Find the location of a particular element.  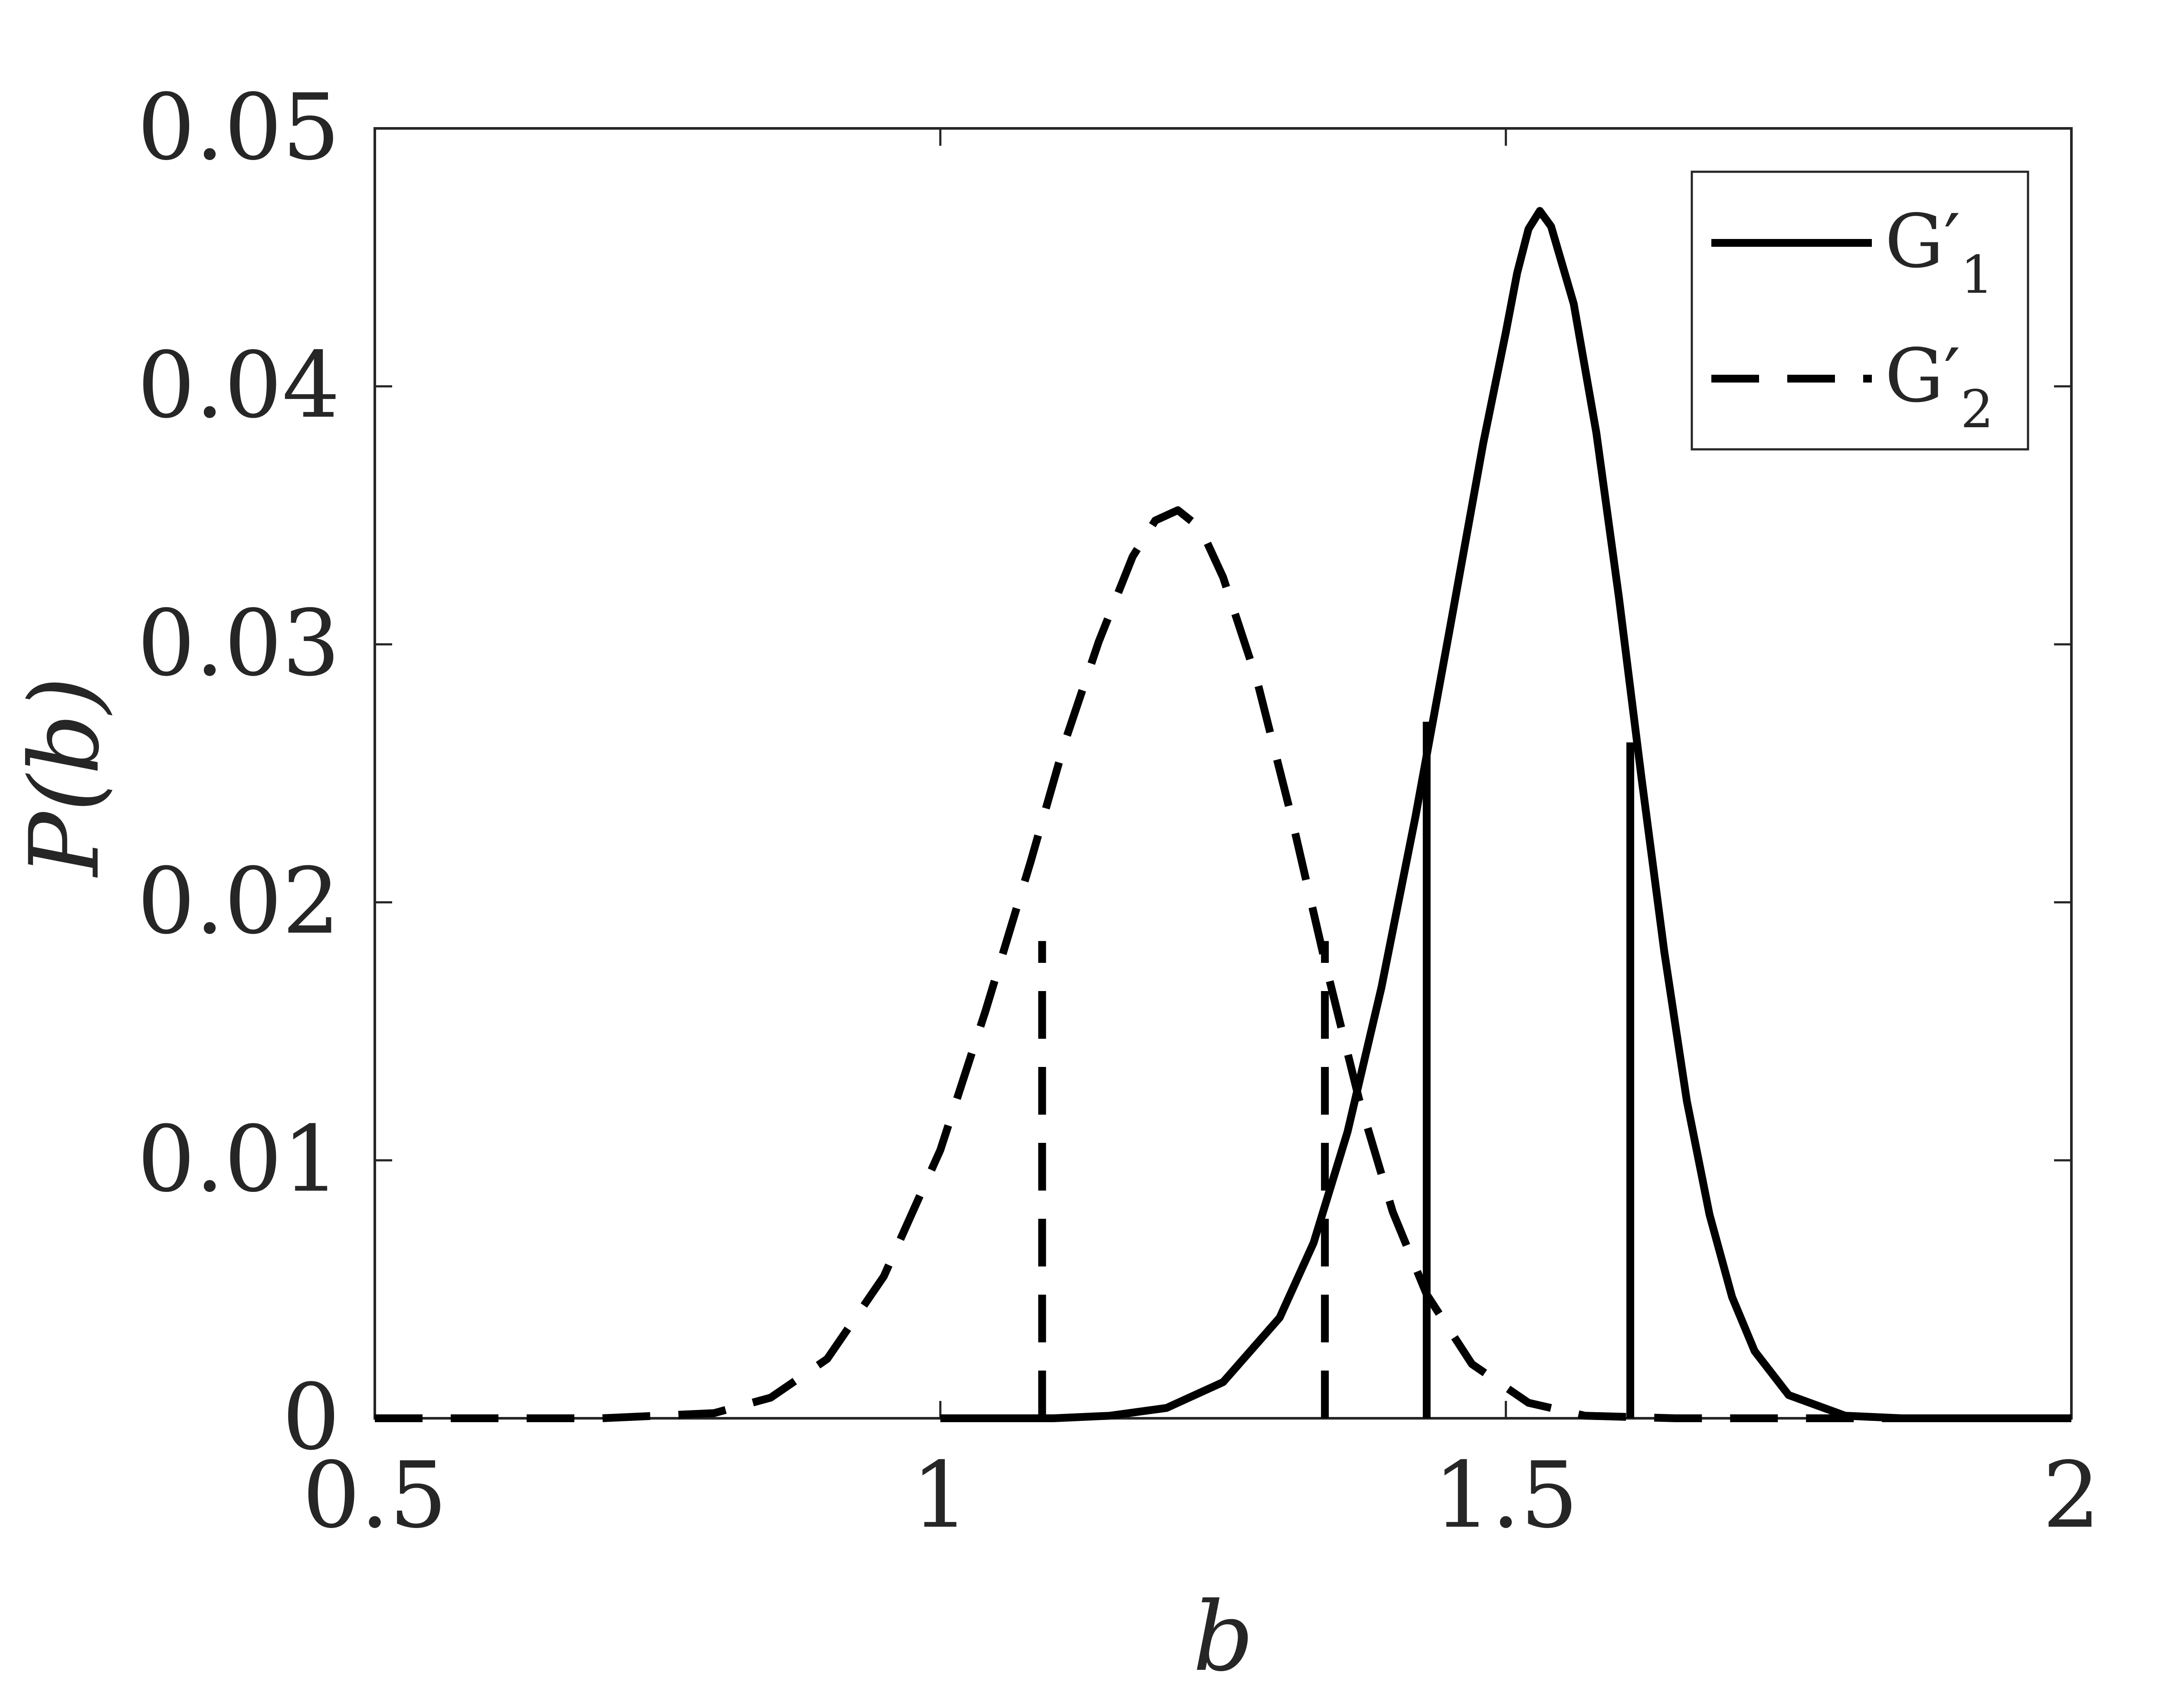

legend-label-g1-base: G′ is located at coordinates (1922, 242).